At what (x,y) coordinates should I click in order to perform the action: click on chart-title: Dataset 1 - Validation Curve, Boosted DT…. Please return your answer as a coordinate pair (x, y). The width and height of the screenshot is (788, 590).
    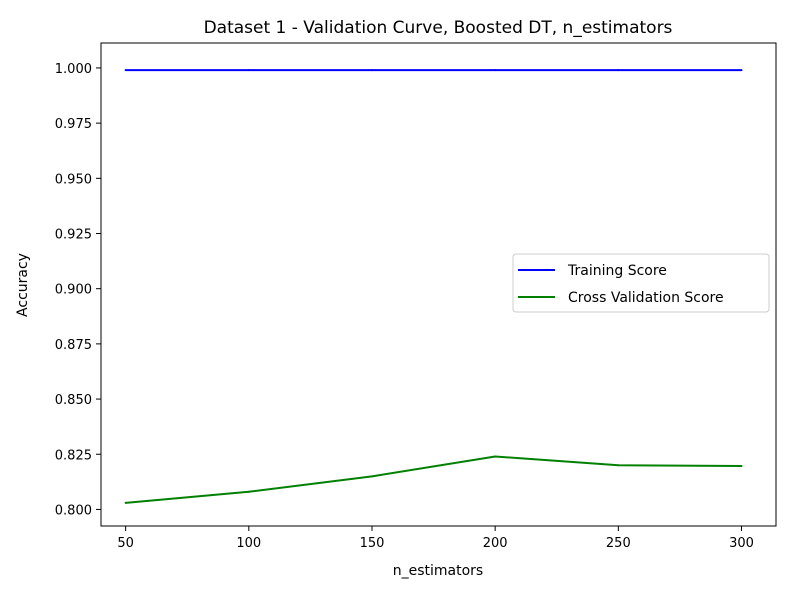
    Looking at the image, I should click on (438, 28).